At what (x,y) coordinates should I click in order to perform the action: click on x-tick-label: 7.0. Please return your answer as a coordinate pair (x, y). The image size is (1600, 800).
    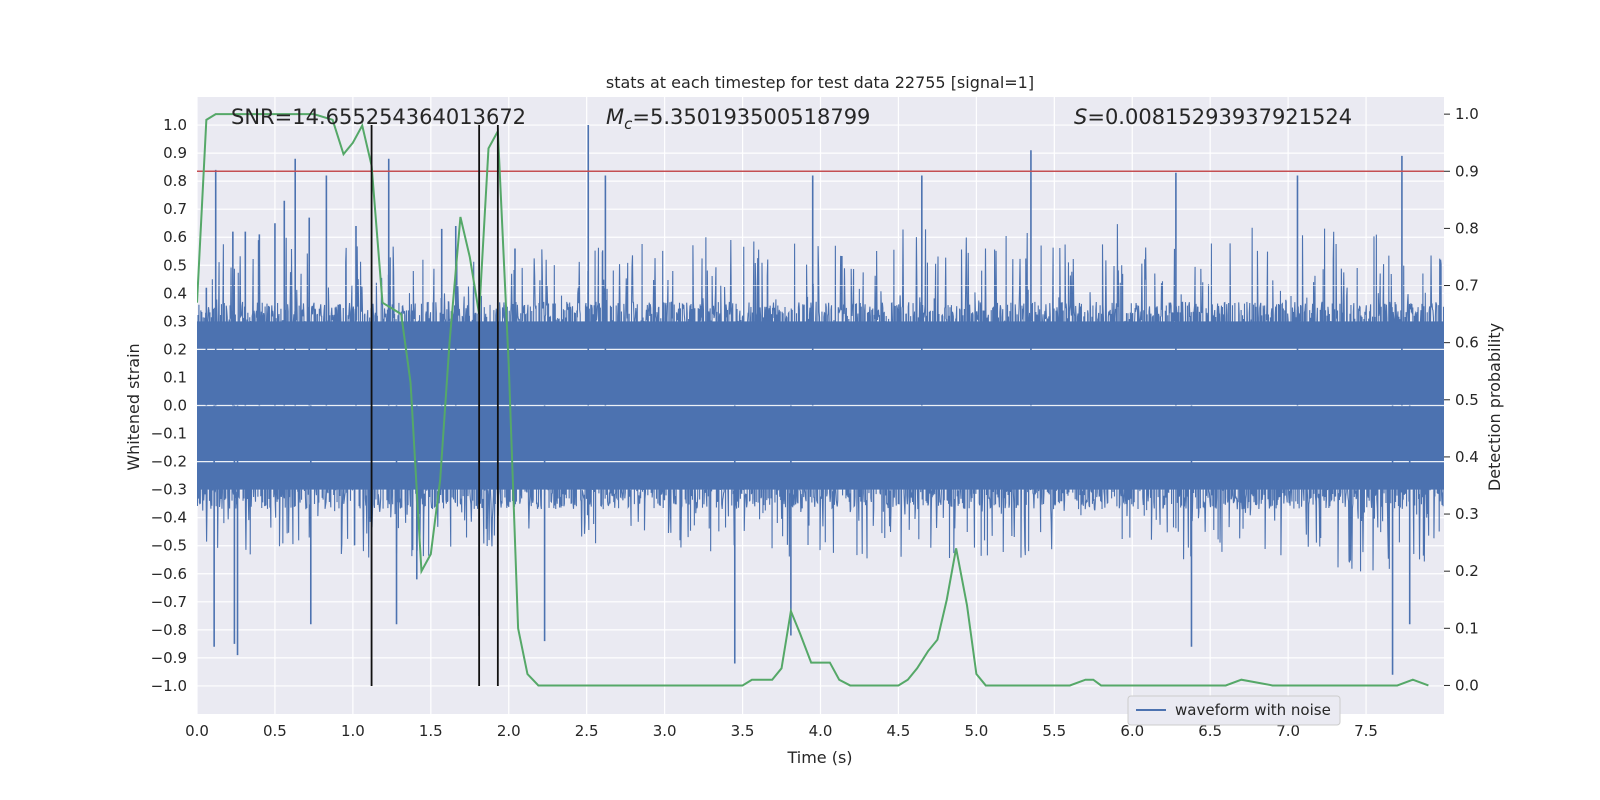
    Looking at the image, I should click on (1288, 731).